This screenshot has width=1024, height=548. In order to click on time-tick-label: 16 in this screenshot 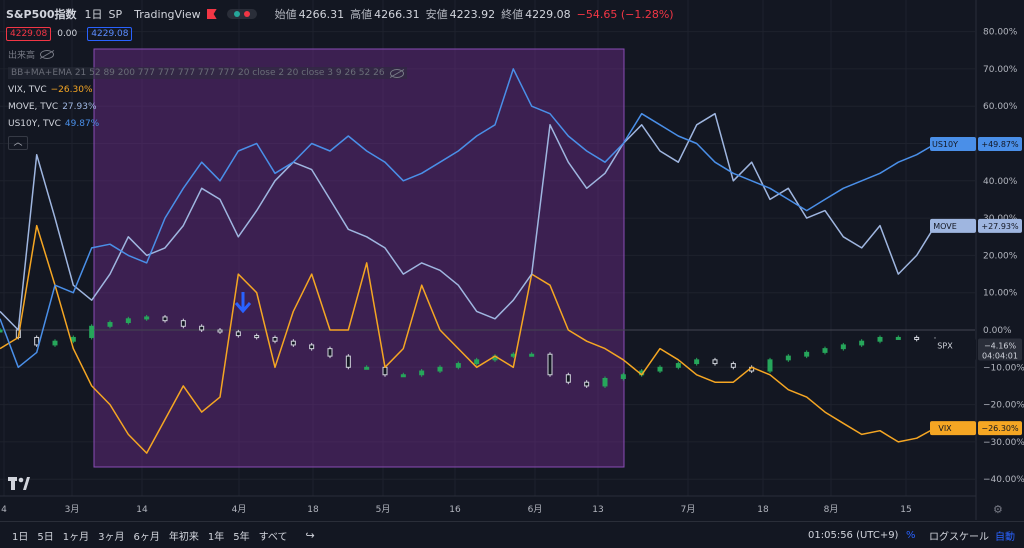, I will do `click(455, 510)`.